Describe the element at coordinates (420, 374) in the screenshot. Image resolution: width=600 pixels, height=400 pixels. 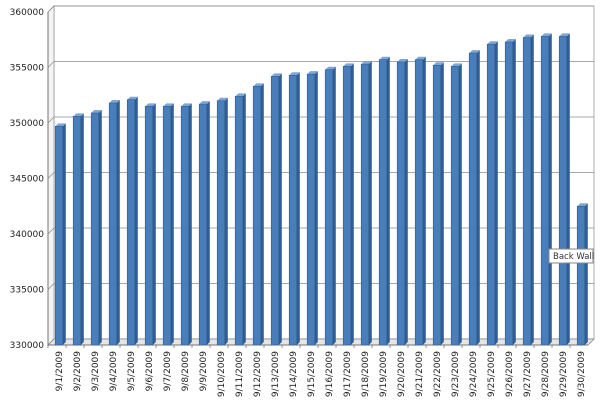
I see `x-tick-label: 9/21/2009` at that location.